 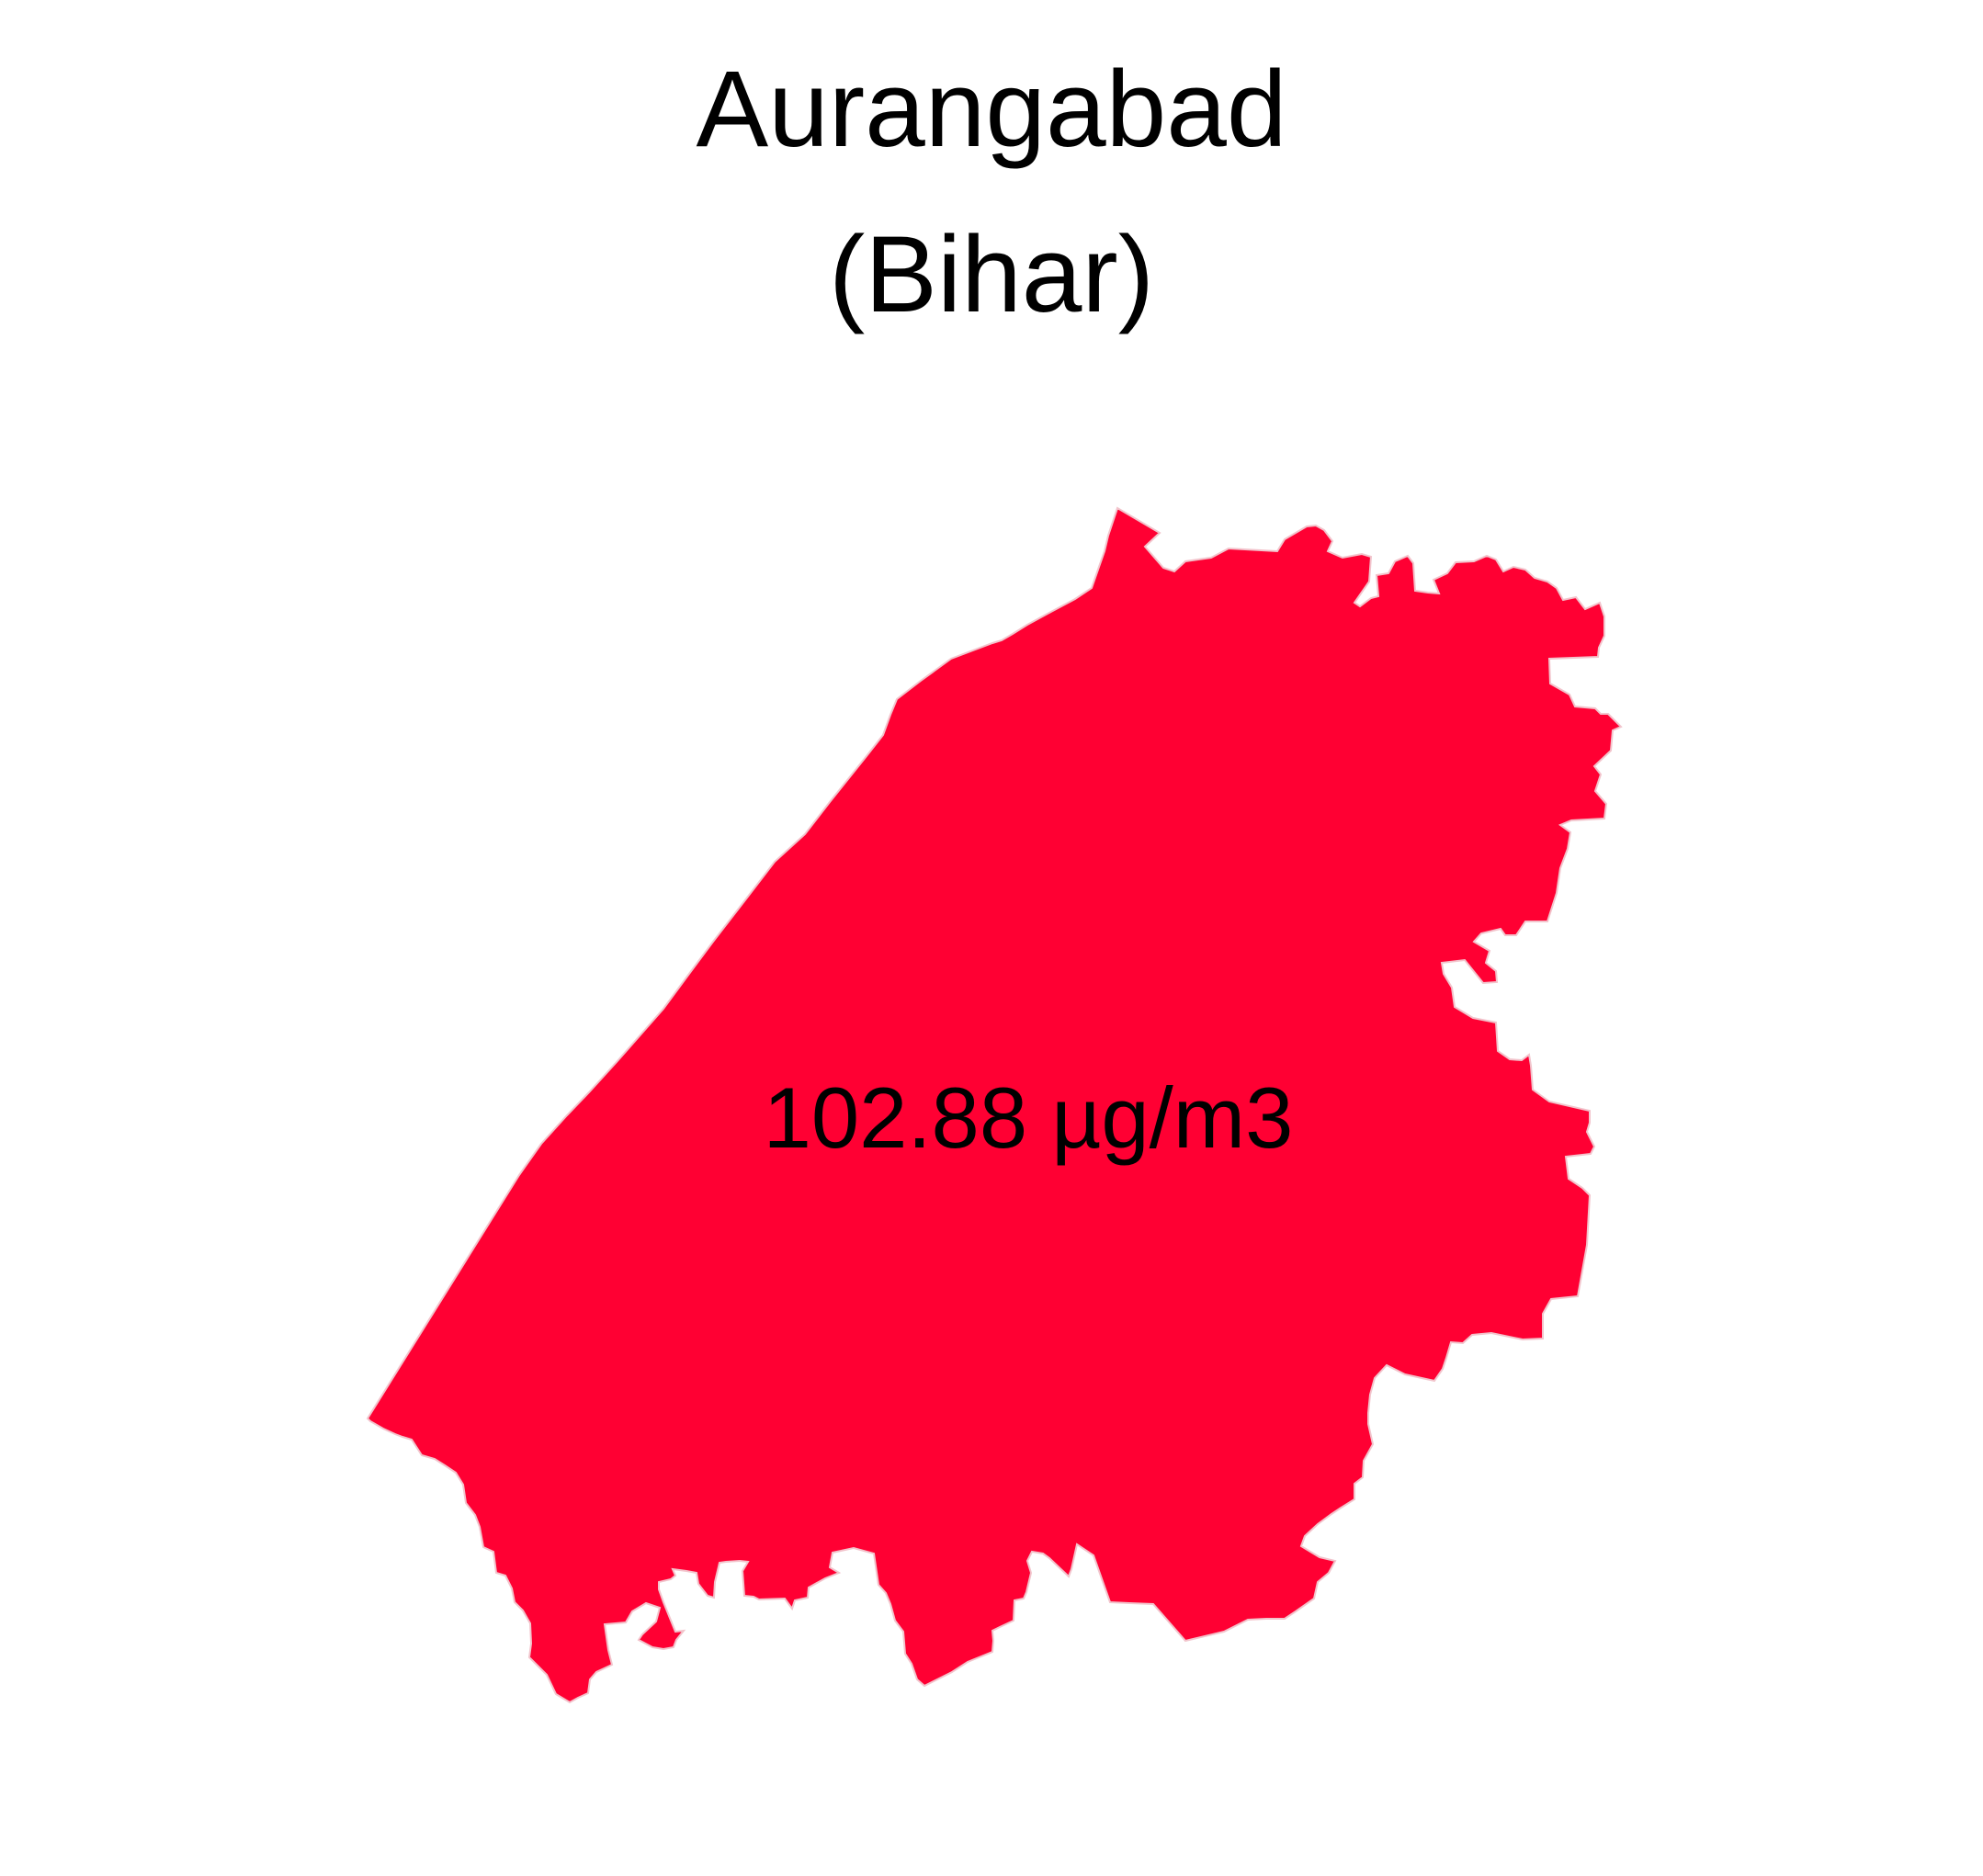 What do you see at coordinates (991, 274) in the screenshot?
I see `map-subtitle: (Bihar)` at bounding box center [991, 274].